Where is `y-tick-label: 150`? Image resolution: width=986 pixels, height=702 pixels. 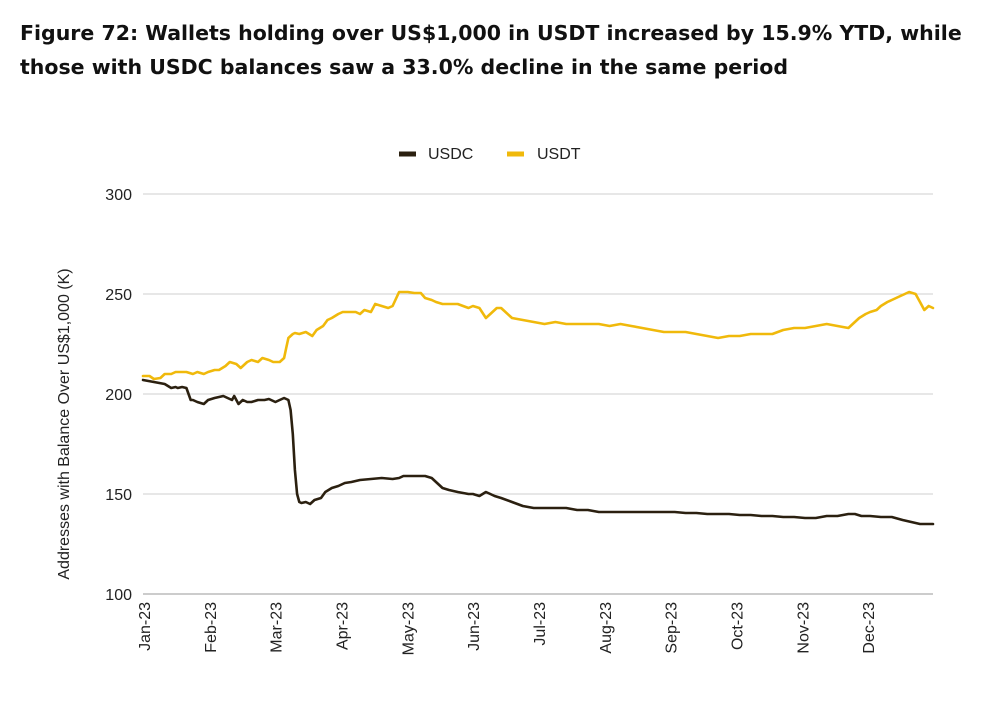 y-tick-label: 150 is located at coordinates (118, 495).